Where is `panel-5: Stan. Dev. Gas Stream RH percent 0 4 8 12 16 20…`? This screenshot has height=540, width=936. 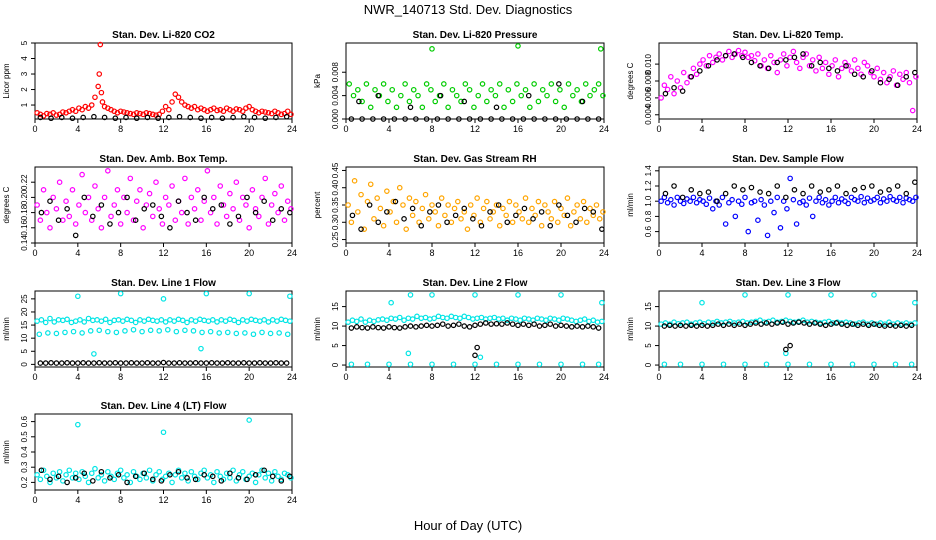 panel-5: Stan. Dev. Gas Stream RH percent 0 4 8 12 16 20… is located at coordinates (461, 206).